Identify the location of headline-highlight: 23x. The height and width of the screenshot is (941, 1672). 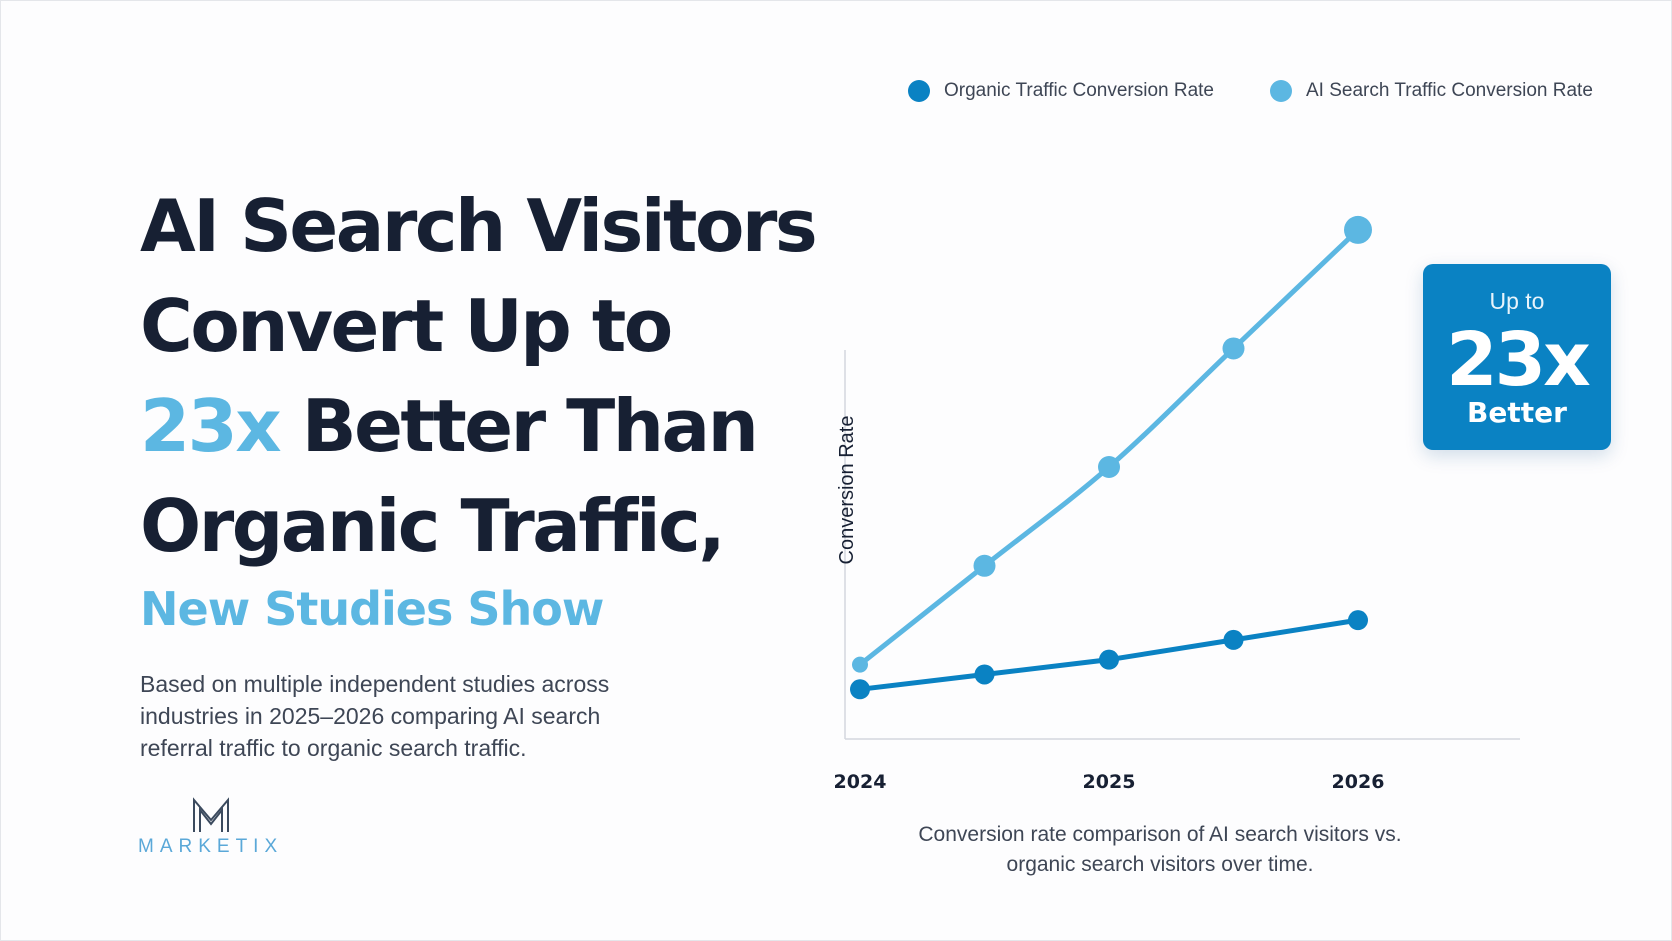
(211, 426).